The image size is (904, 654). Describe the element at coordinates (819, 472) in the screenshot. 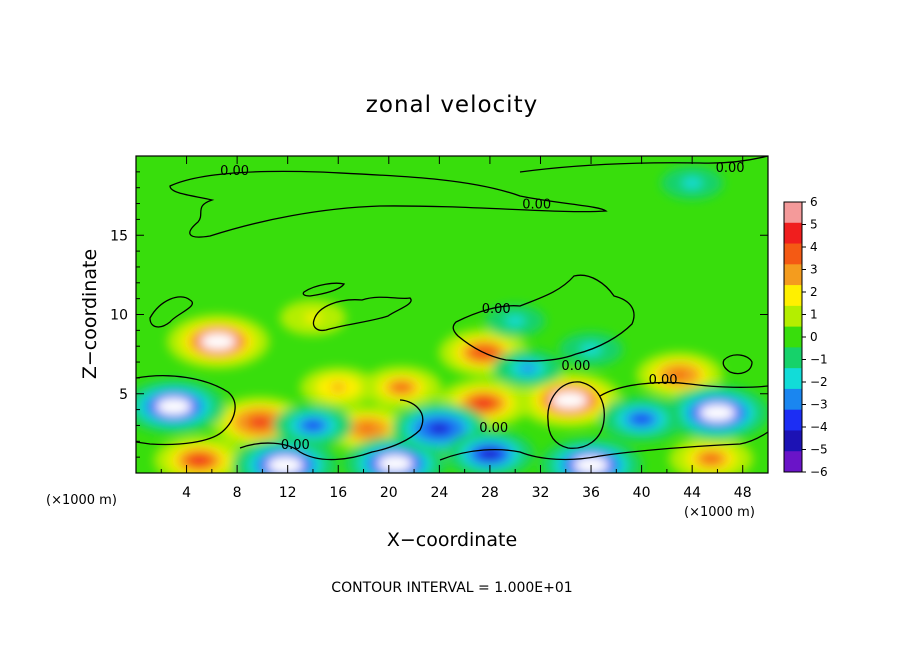

I see `colorbar-label-12: −6` at that location.